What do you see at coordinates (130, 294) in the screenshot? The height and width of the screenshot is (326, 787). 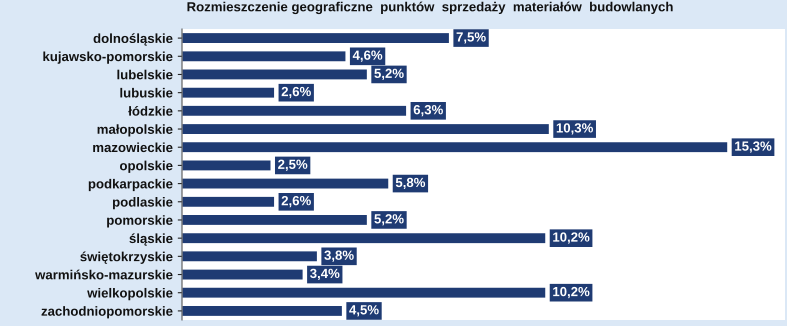 I see `y-tick-label: wielkopolskie` at bounding box center [130, 294].